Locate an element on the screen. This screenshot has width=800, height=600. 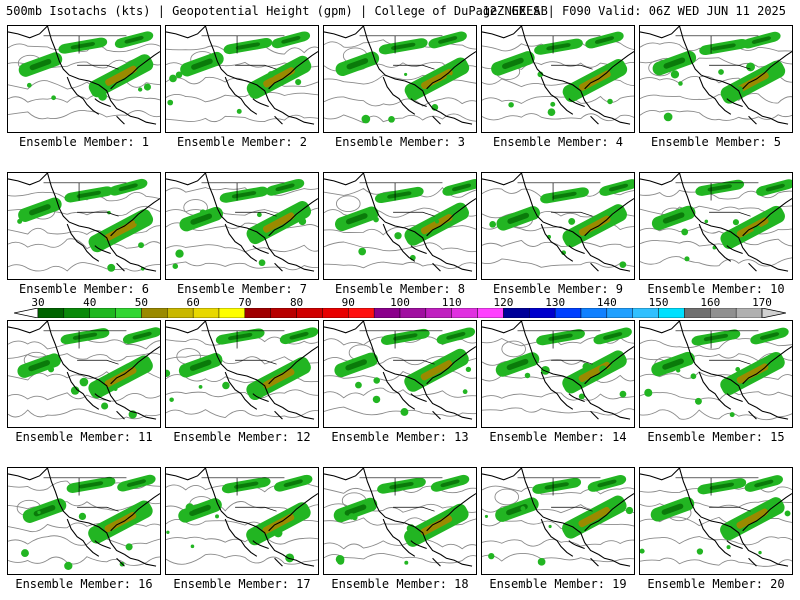
ensemble-member-label: Ensemble Member: 12 is located at coordinates (242, 437).